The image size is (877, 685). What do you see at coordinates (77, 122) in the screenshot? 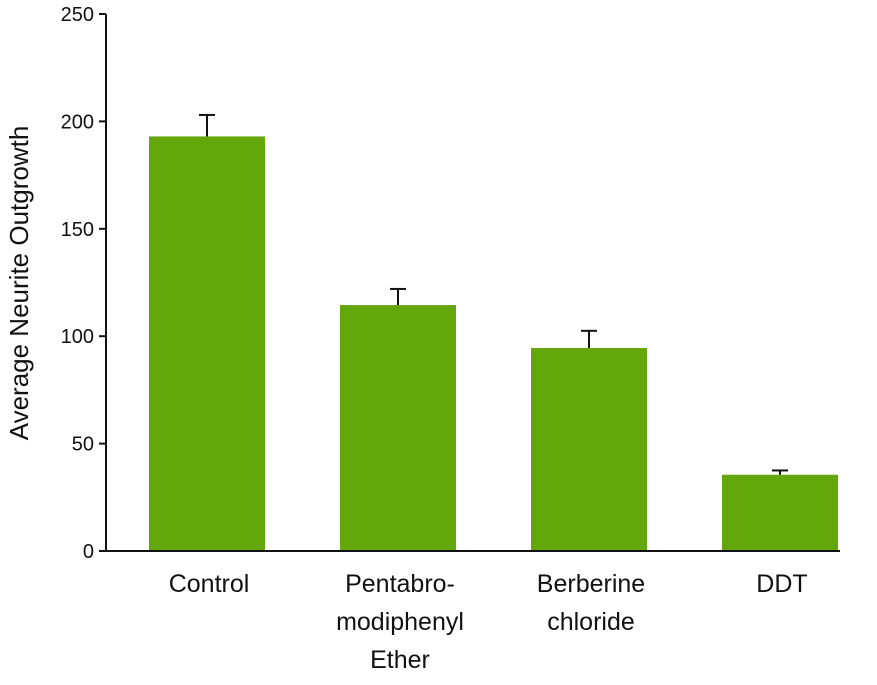
I see `y-tick-label: 200` at bounding box center [77, 122].